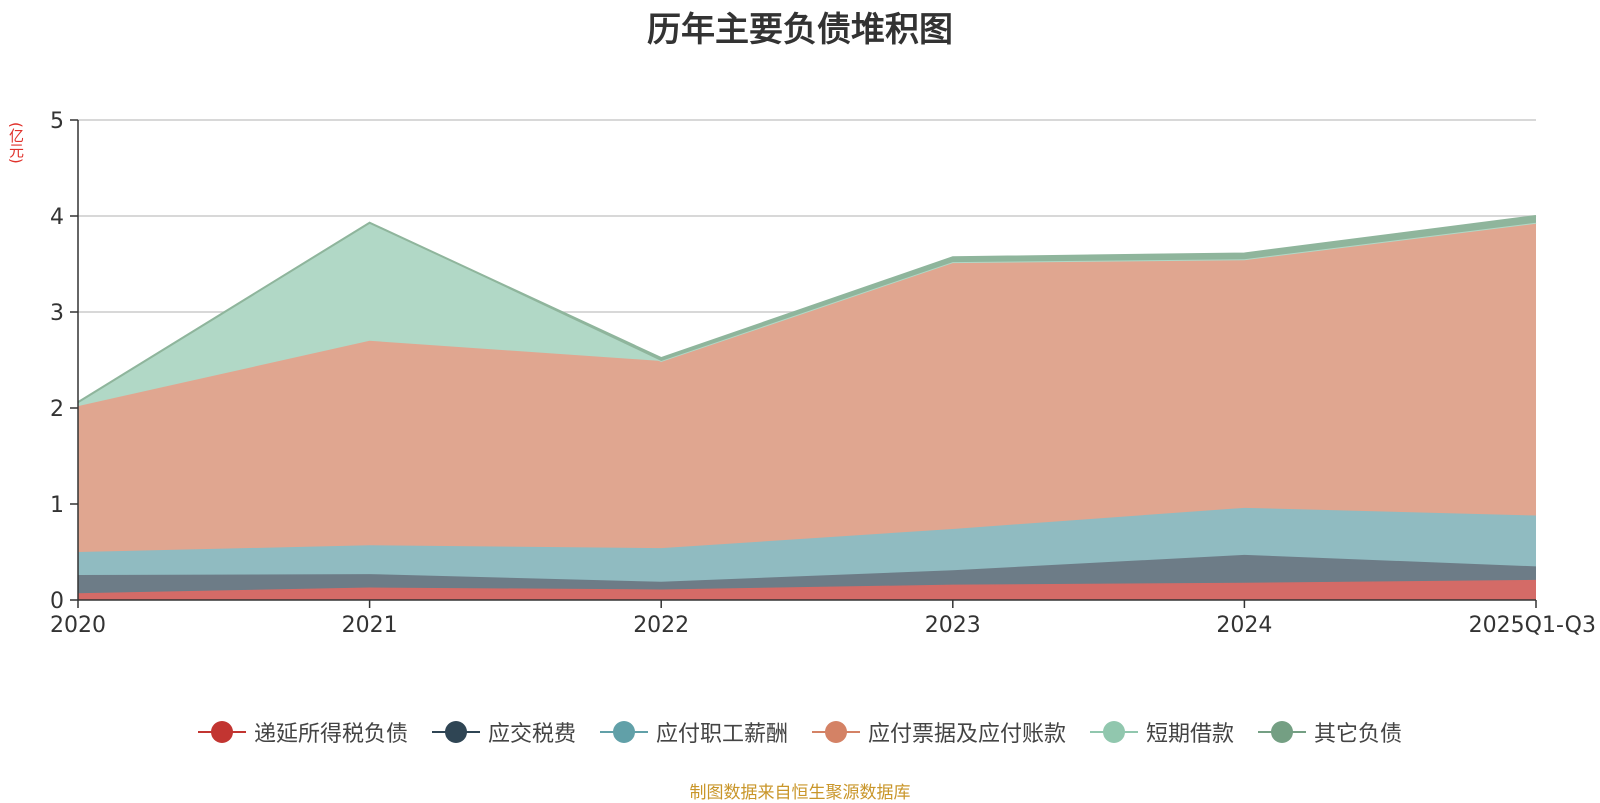 The height and width of the screenshot is (803, 1600). What do you see at coordinates (800, 30) in the screenshot?
I see `chart-title: 历年主要负债堆积图` at bounding box center [800, 30].